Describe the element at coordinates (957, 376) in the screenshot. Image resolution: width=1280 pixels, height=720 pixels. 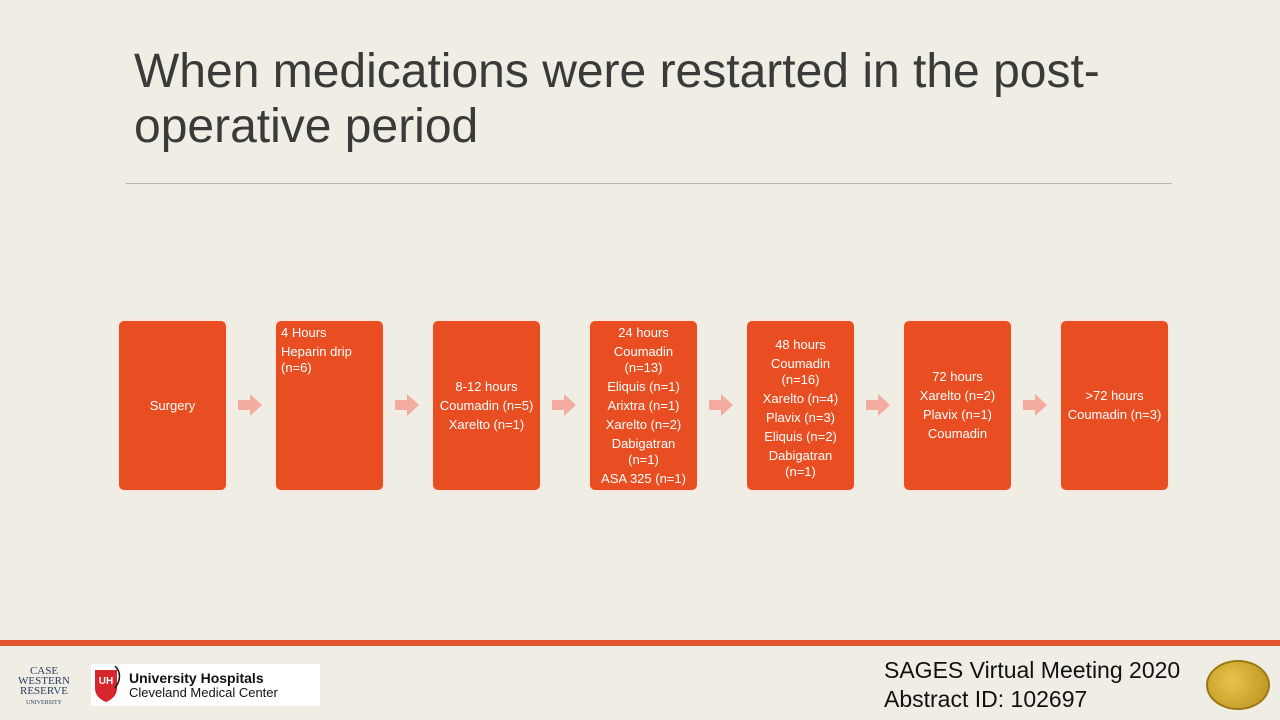
I see `step-heading: 72 hours` at that location.